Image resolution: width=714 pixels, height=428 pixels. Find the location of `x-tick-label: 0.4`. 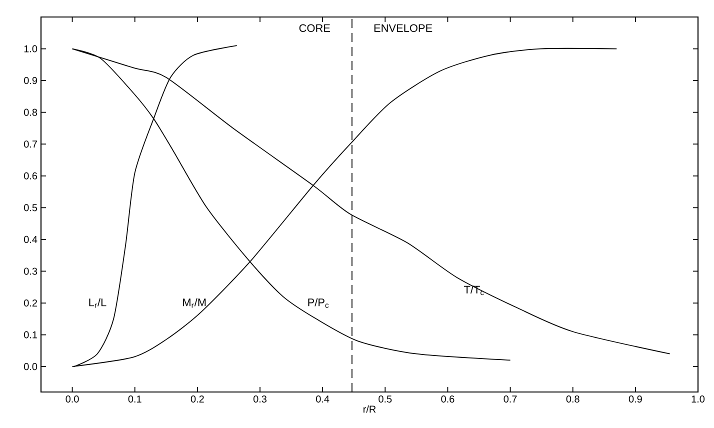

x-tick-label: 0.4 is located at coordinates (323, 399).